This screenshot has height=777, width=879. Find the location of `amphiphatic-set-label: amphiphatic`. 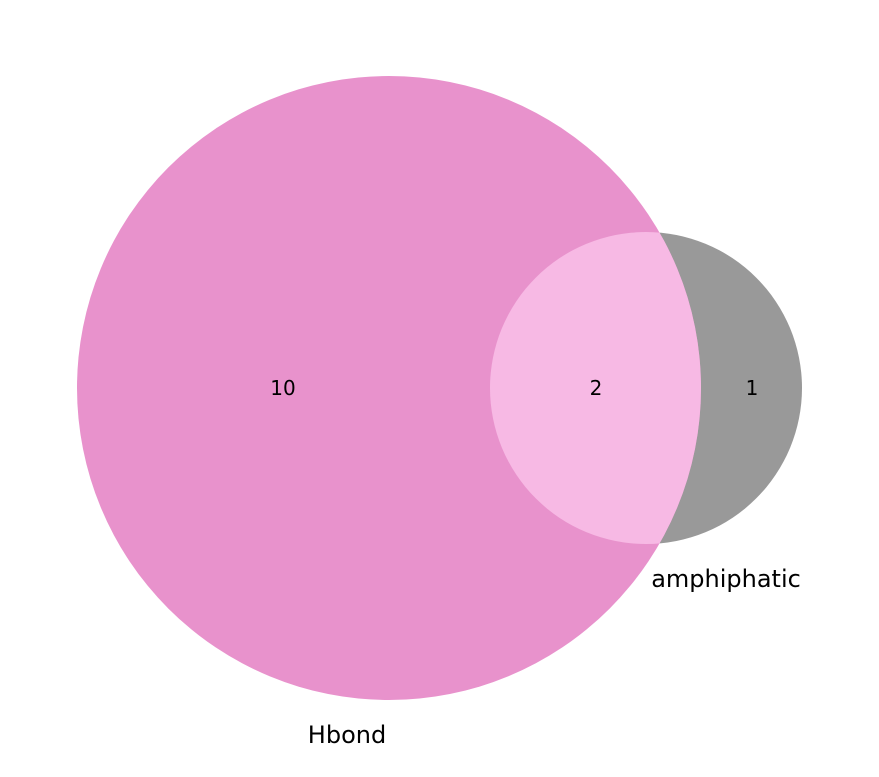

amphiphatic-set-label: amphiphatic is located at coordinates (726, 579).